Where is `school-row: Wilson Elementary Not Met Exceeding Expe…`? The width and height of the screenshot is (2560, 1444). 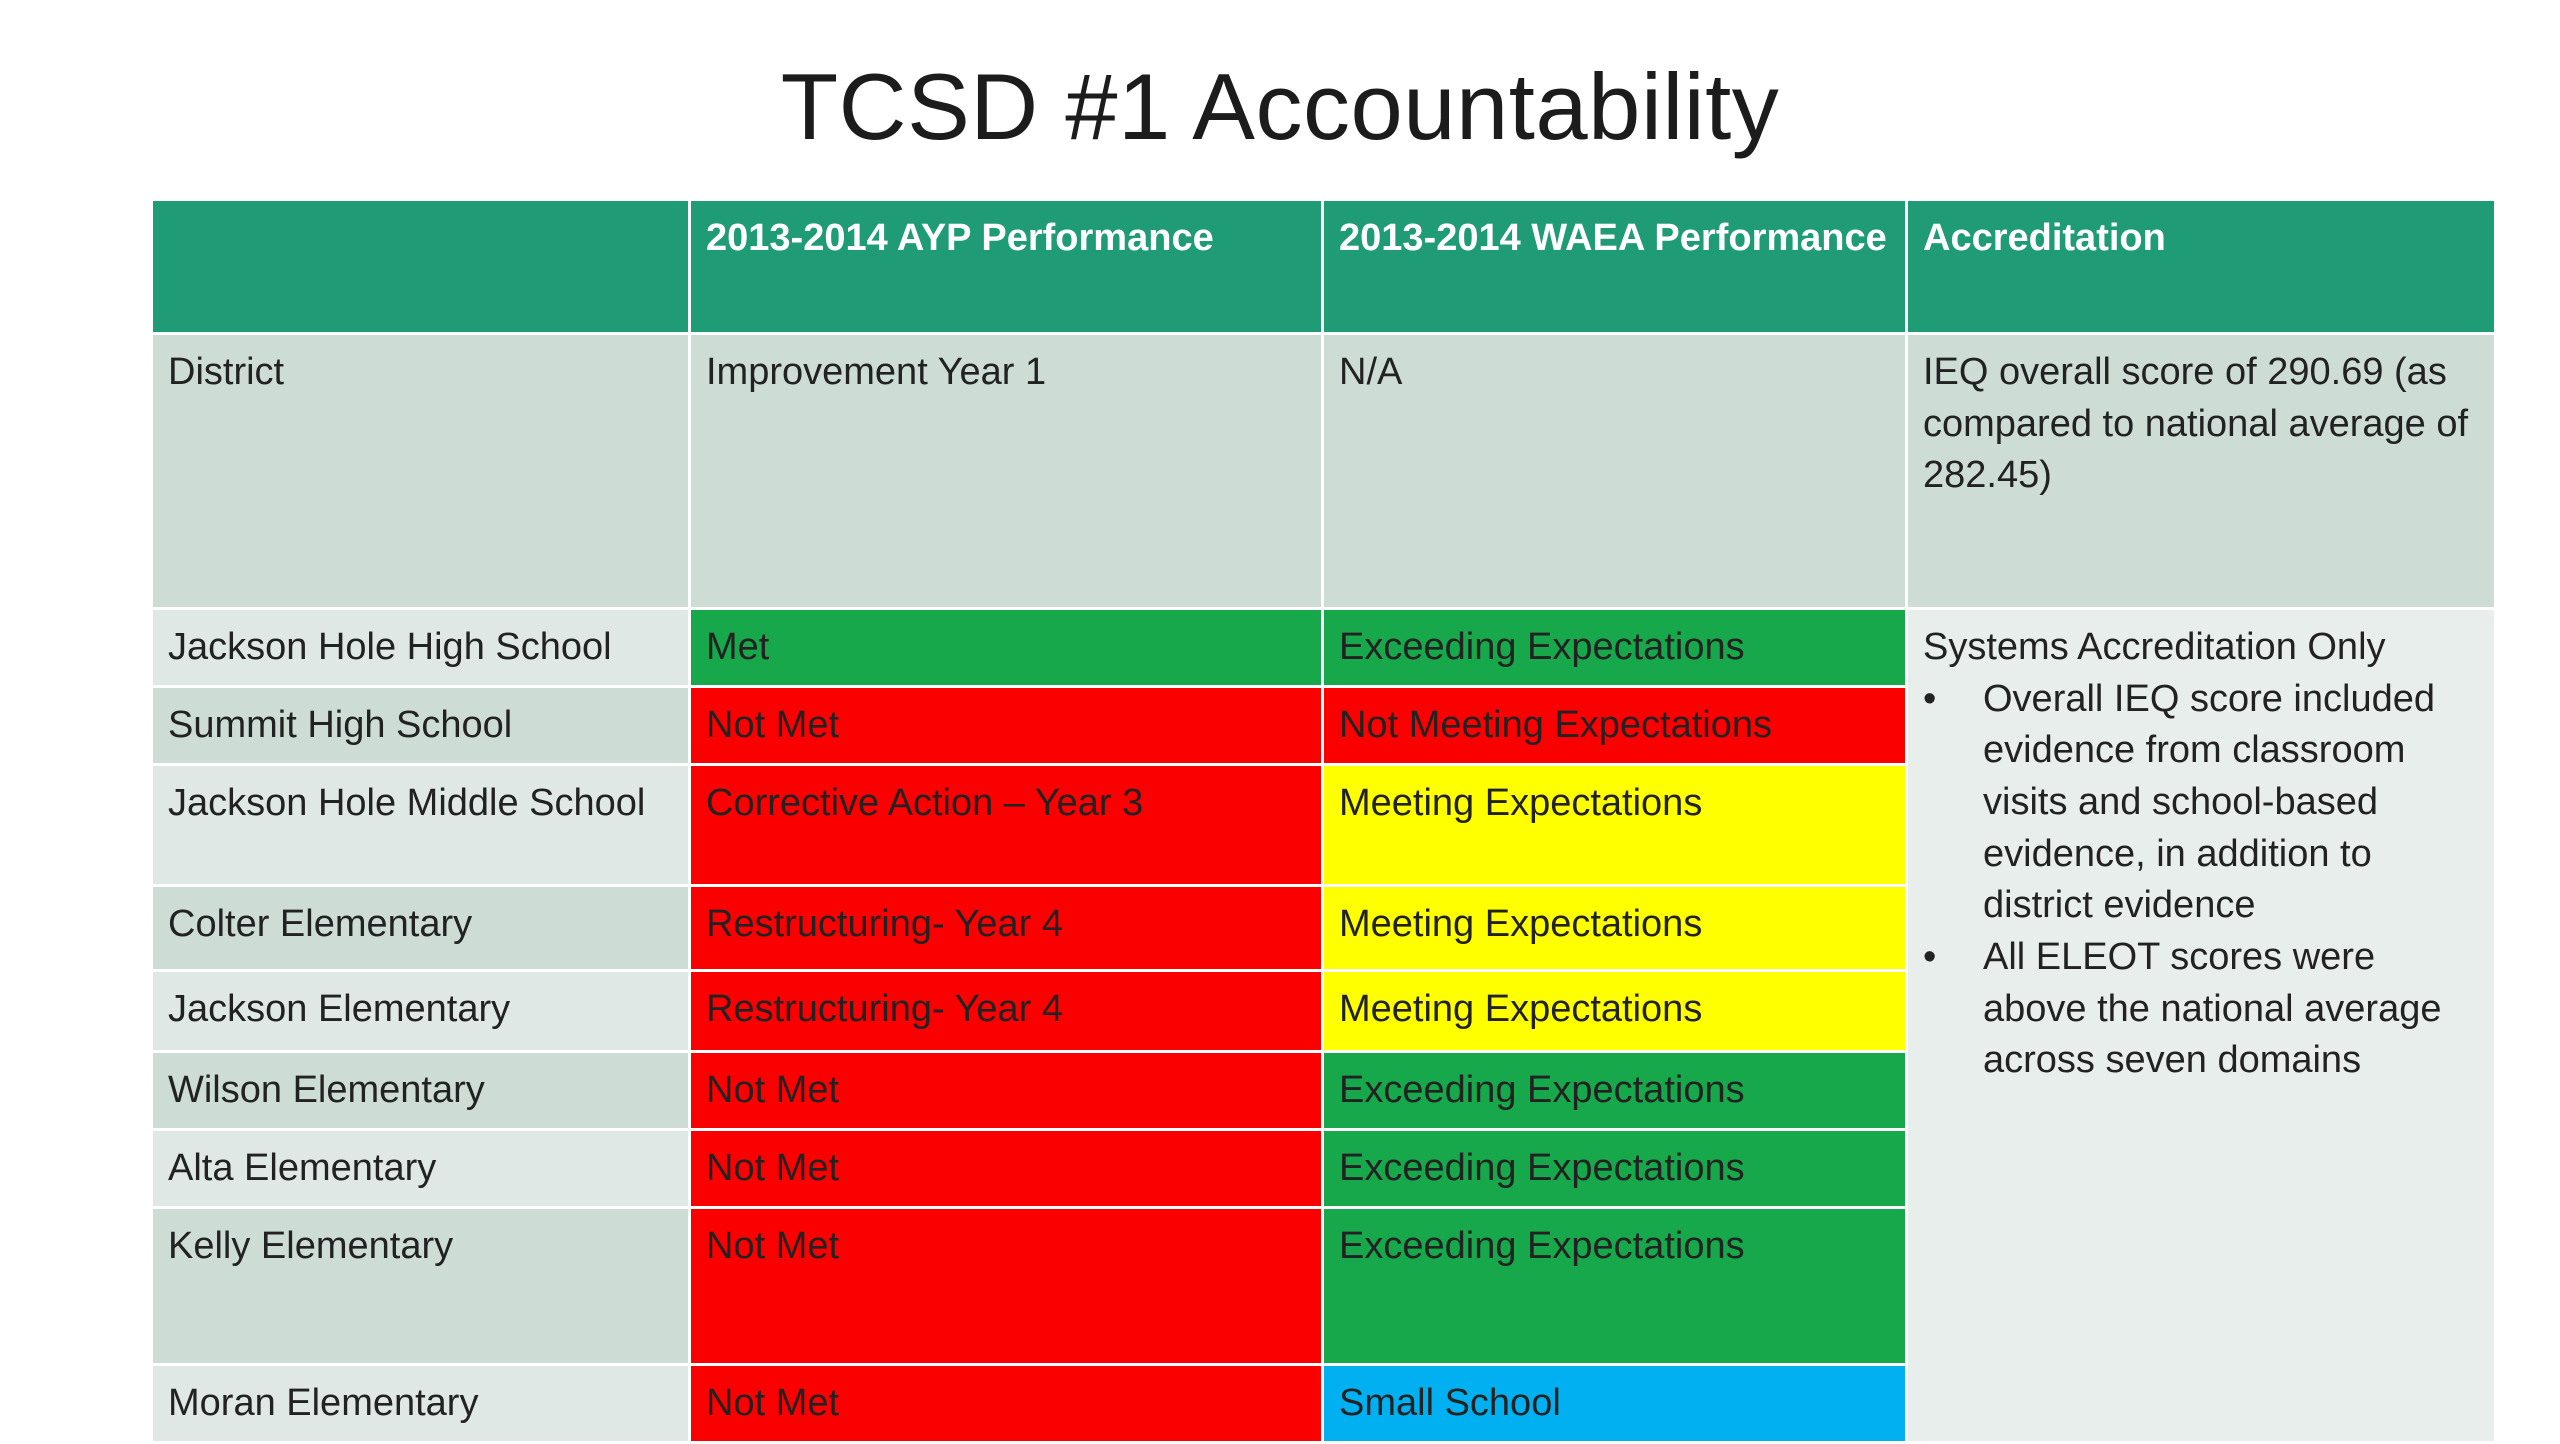 school-row: Wilson Elementary Not Met Exceeding Expe… is located at coordinates (1323, 1090).